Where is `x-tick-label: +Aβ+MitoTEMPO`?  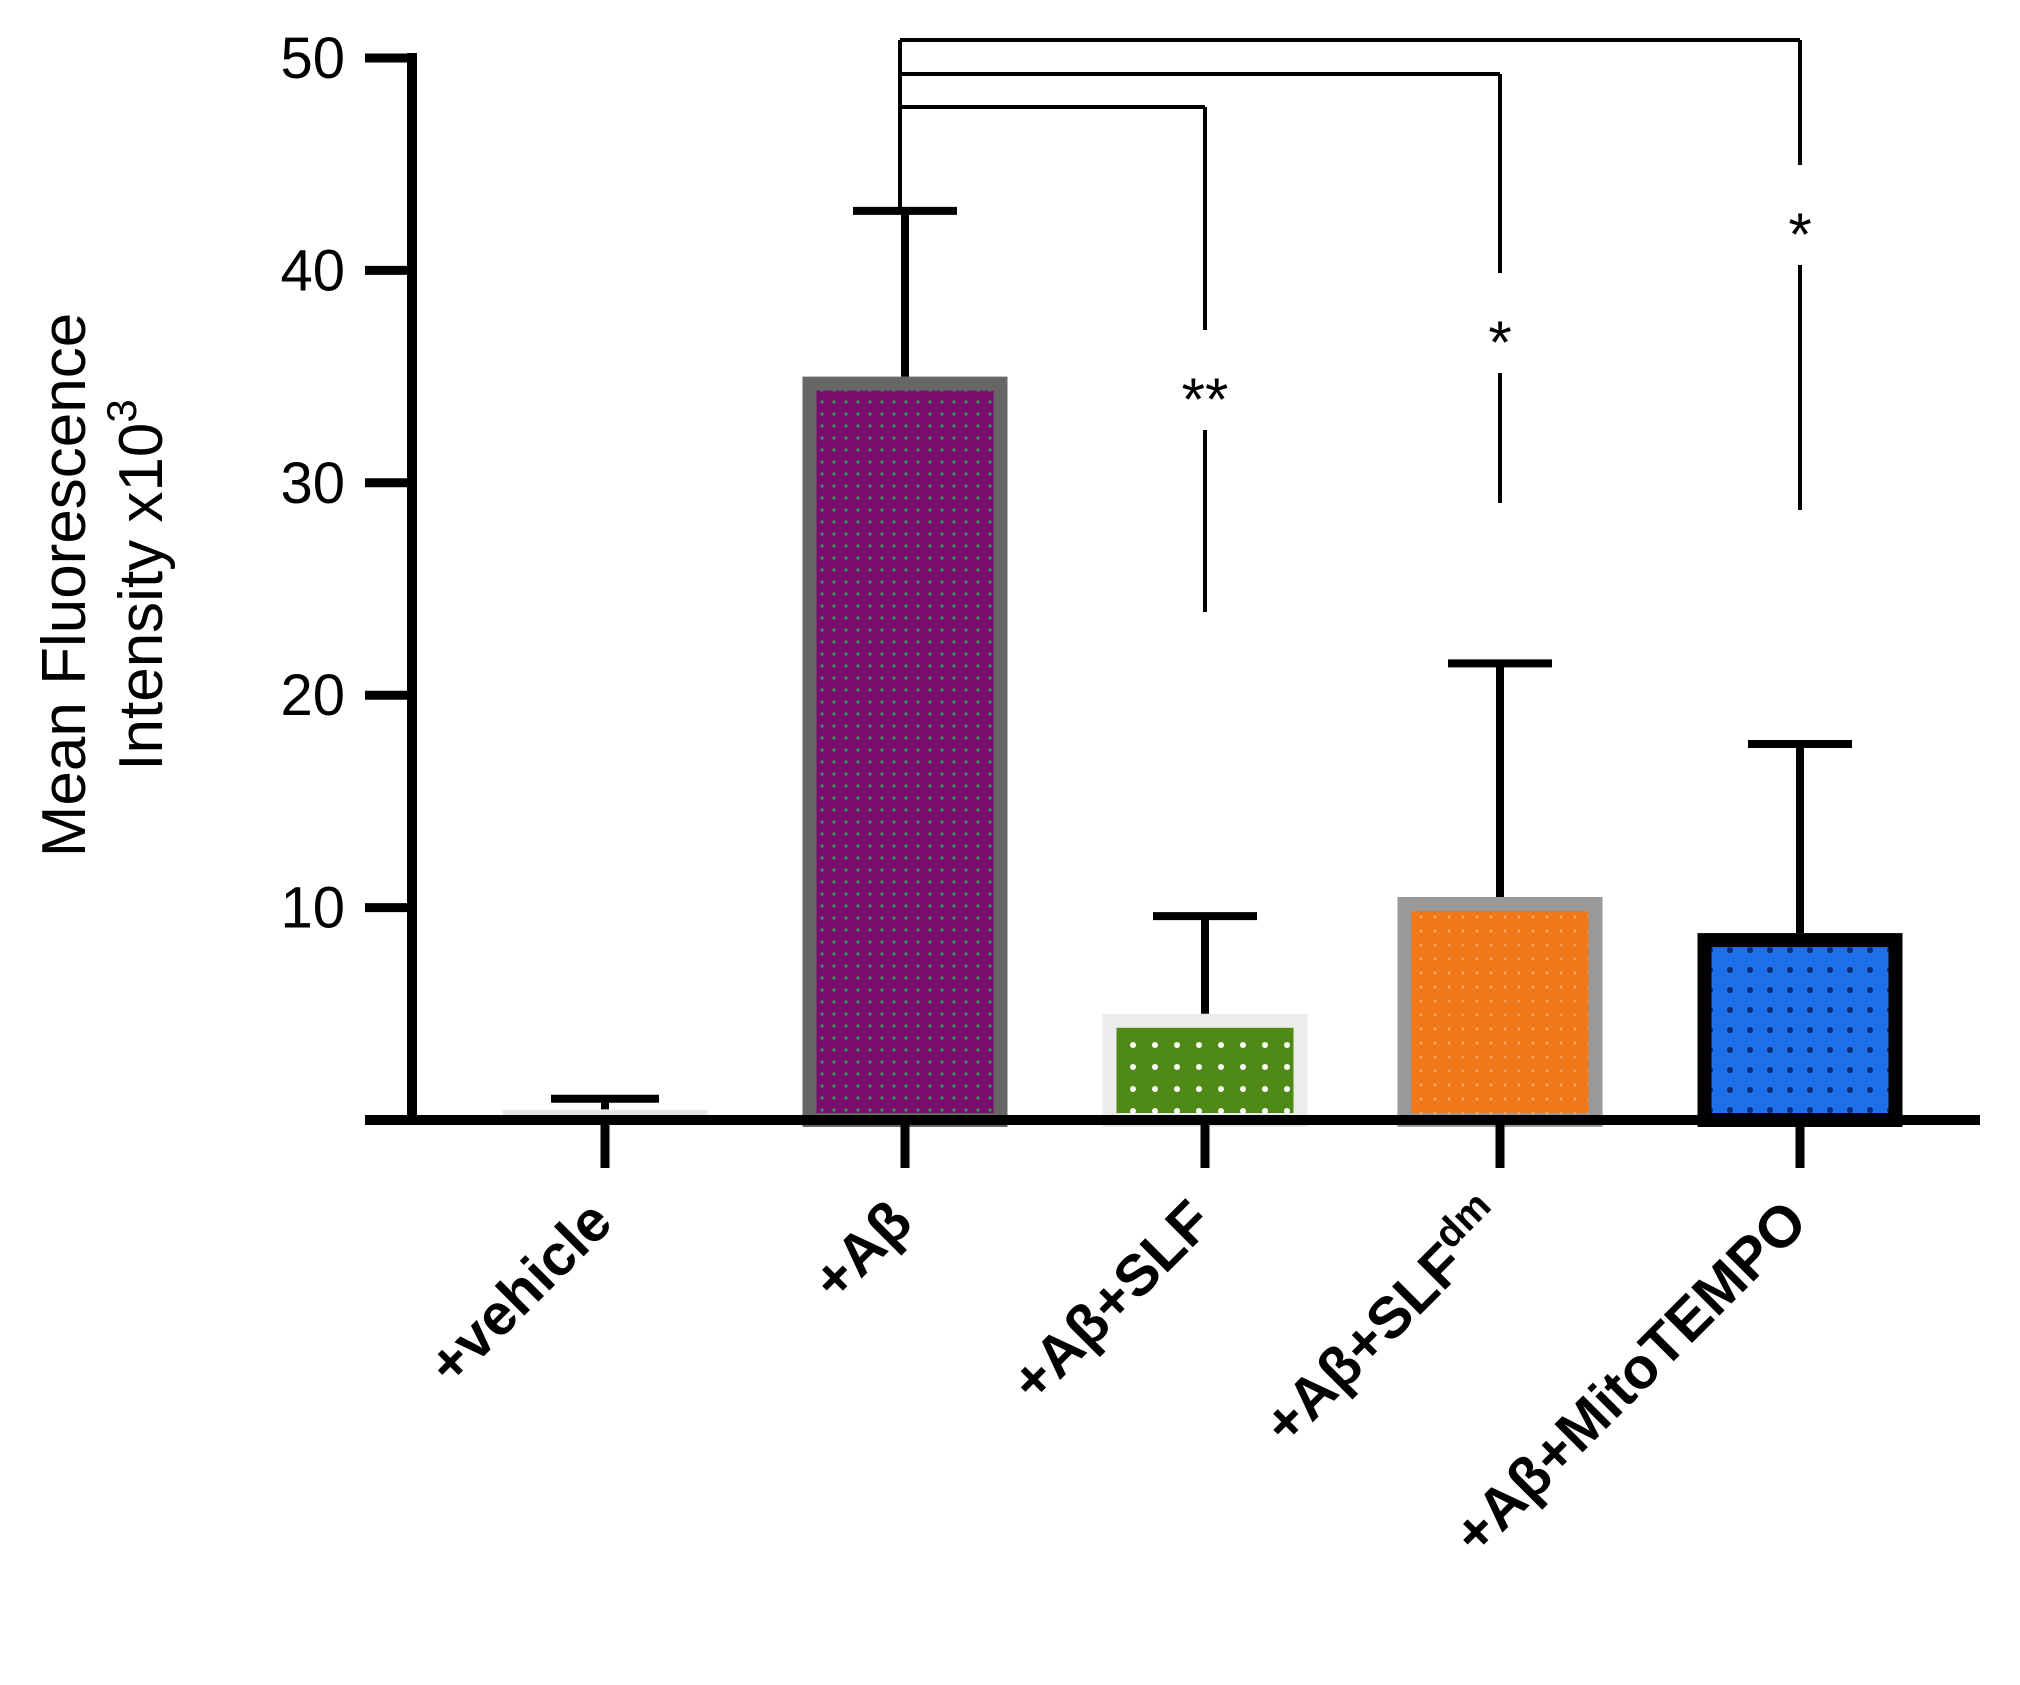
x-tick-label: +Aβ+MitoTEMPO is located at coordinates (1630, 1377).